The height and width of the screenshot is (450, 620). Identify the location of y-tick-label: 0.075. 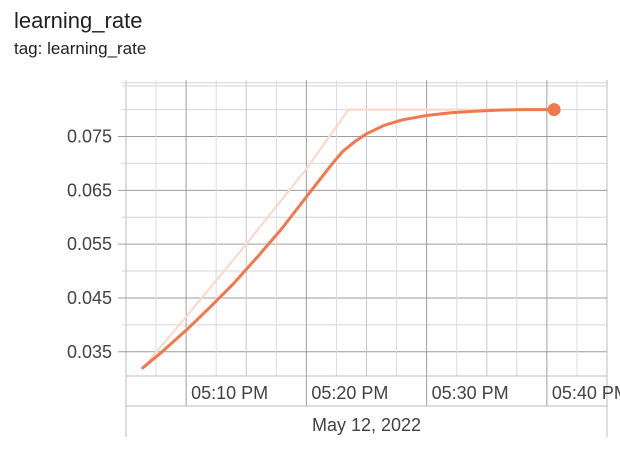
(89, 137).